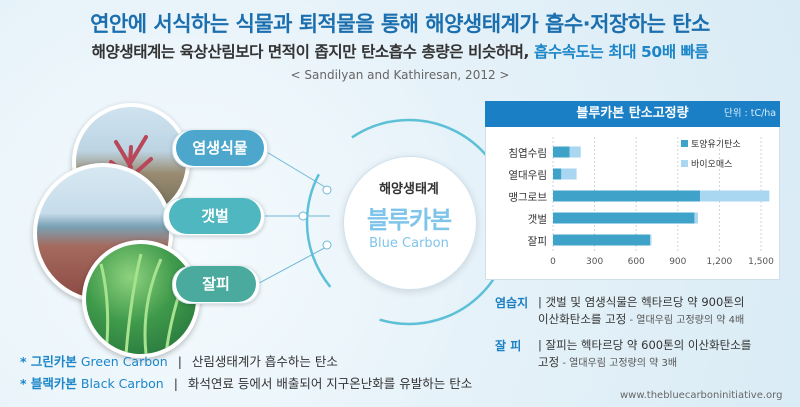  What do you see at coordinates (711, 164) in the screenshot?
I see `legend-label: 바이오매스` at bounding box center [711, 164].